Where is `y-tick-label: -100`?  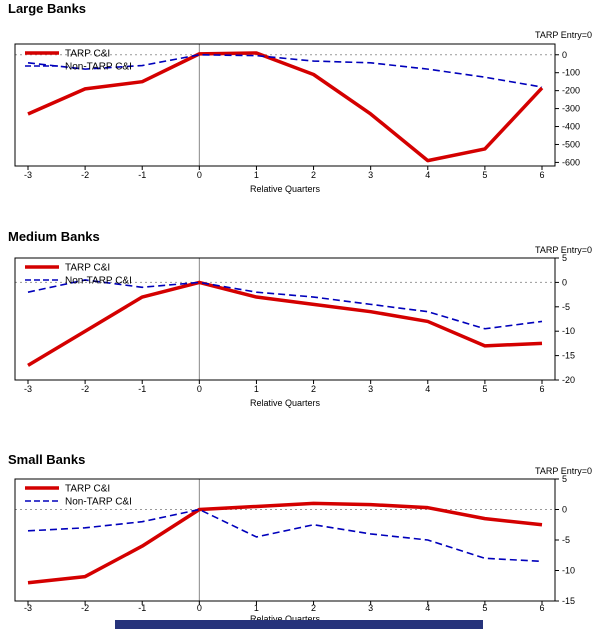
y-tick-label: -100 is located at coordinates (571, 73).